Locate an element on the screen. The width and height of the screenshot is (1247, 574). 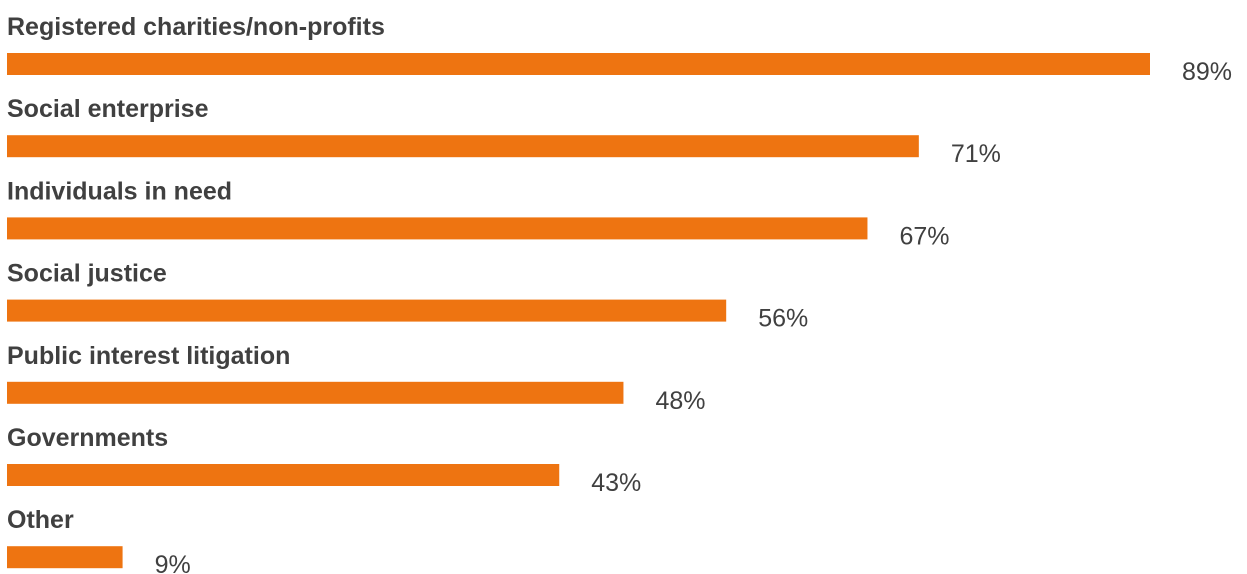
category-label: Registered charities/non-profits is located at coordinates (196, 27).